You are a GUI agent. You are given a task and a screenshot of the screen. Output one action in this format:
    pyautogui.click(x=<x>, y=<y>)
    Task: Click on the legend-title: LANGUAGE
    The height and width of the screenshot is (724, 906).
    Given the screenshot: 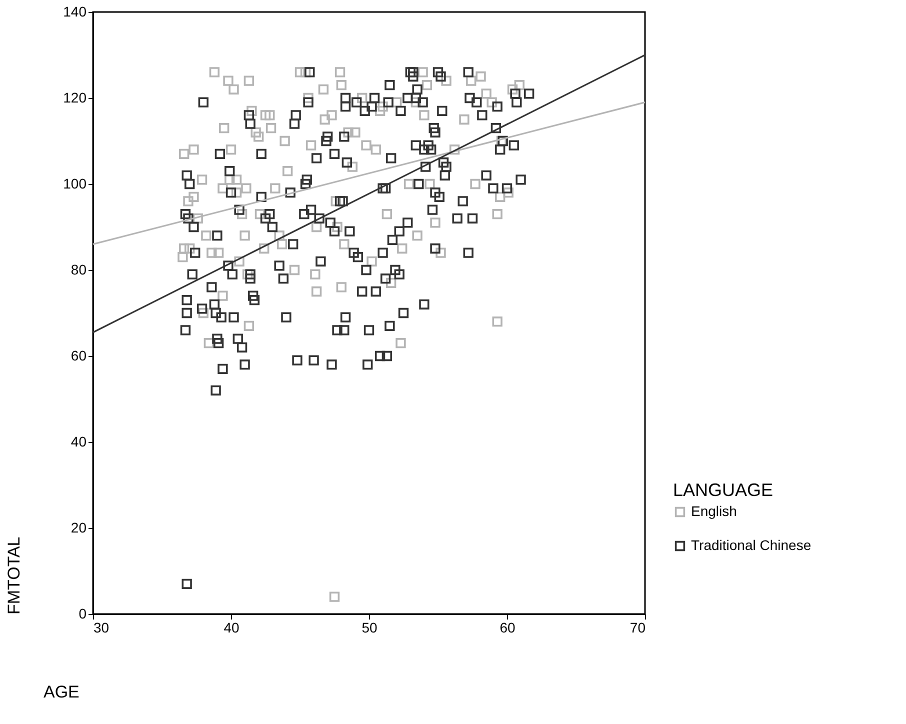 What is the action you would take?
    pyautogui.click(x=723, y=490)
    